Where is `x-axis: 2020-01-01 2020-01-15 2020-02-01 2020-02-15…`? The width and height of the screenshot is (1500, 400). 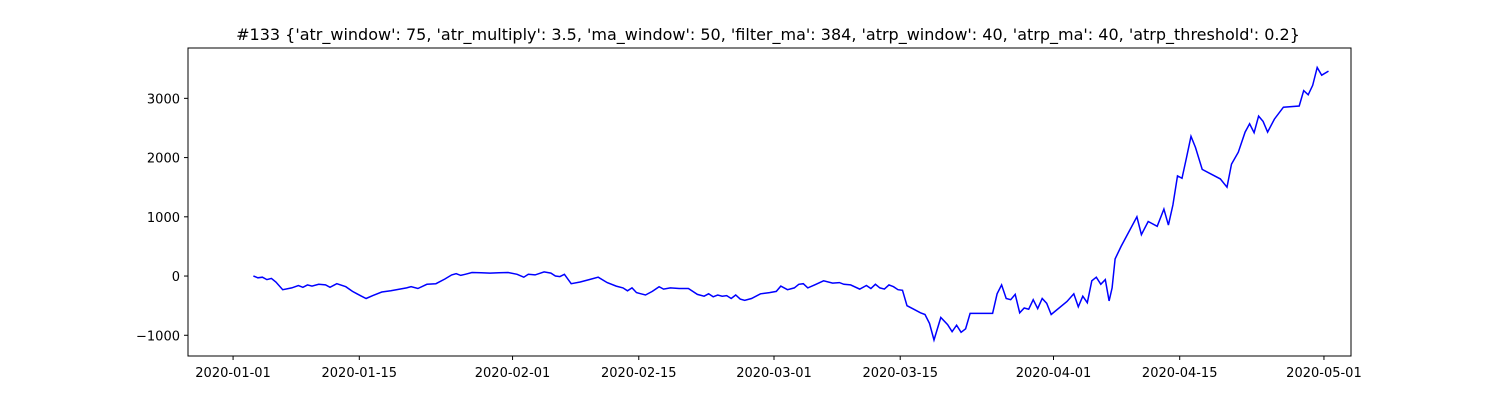
x-axis: 2020-01-01 2020-01-15 2020-02-01 2020-02-15… is located at coordinates (778, 368).